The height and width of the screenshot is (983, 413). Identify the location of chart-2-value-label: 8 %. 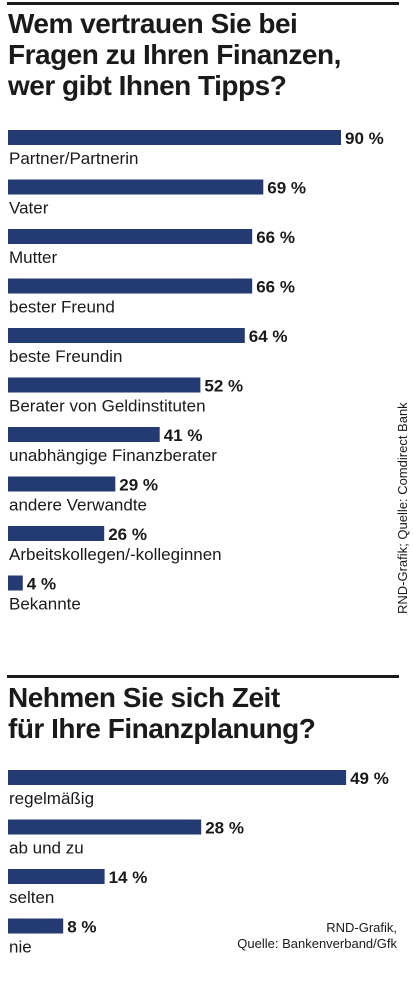
(81, 927).